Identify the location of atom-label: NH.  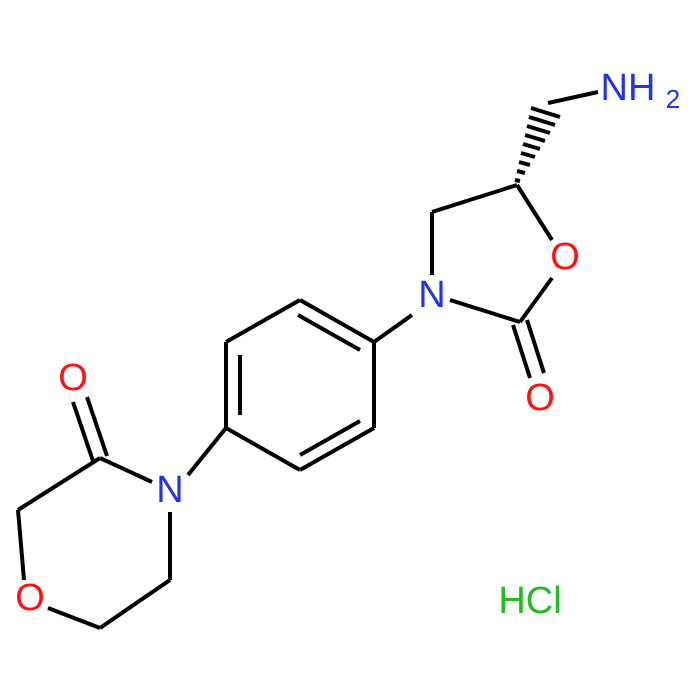
(628, 88).